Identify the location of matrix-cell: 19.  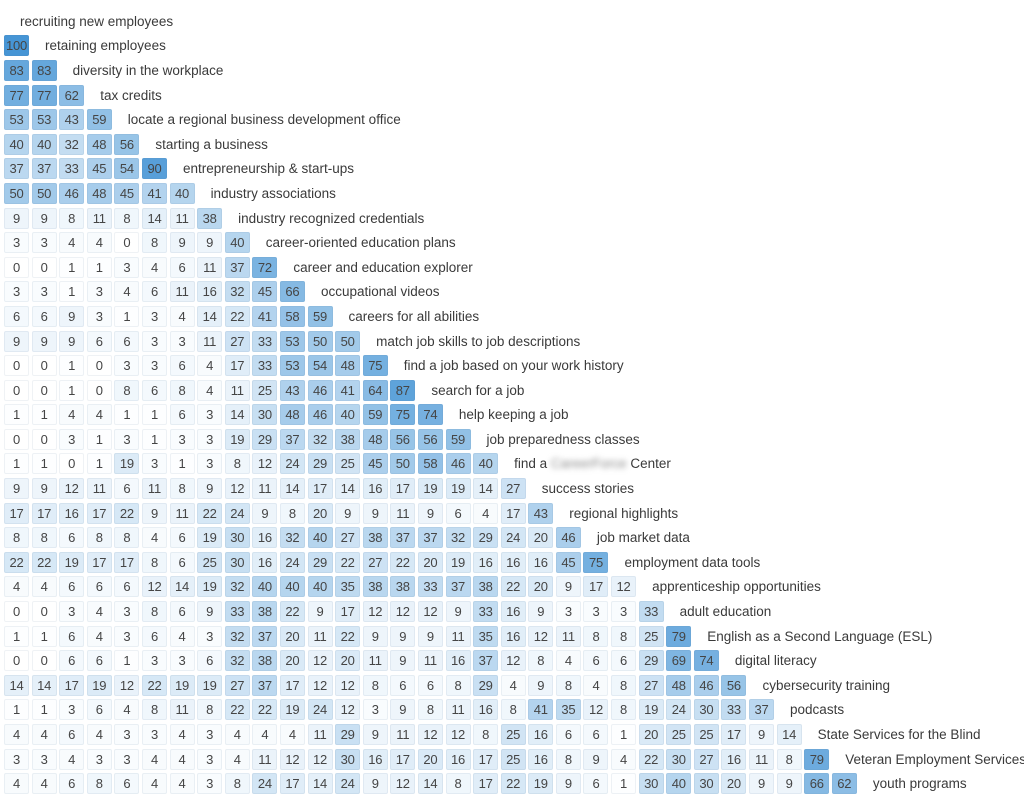
(292, 710).